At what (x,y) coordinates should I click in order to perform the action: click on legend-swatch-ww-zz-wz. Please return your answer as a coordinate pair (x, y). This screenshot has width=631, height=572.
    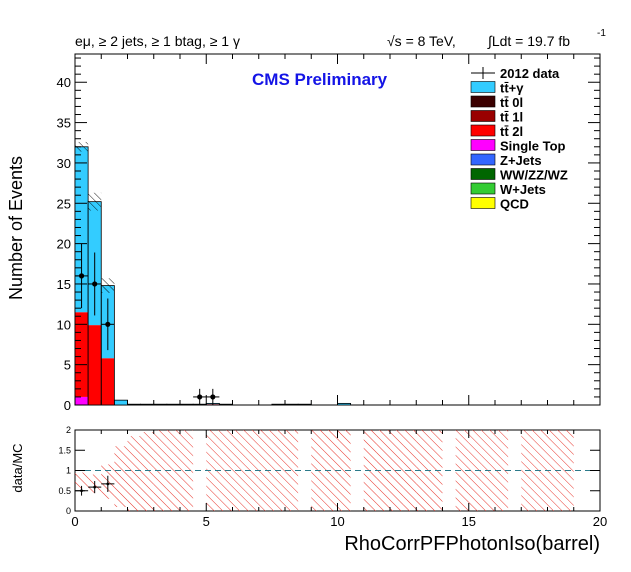
    Looking at the image, I should click on (483, 174).